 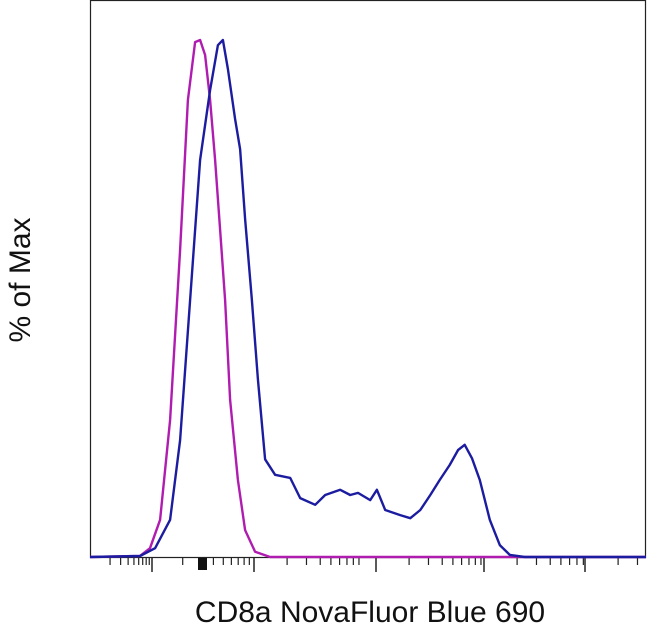 I want to click on y-axis-label: % of Max, so click(x=20, y=279).